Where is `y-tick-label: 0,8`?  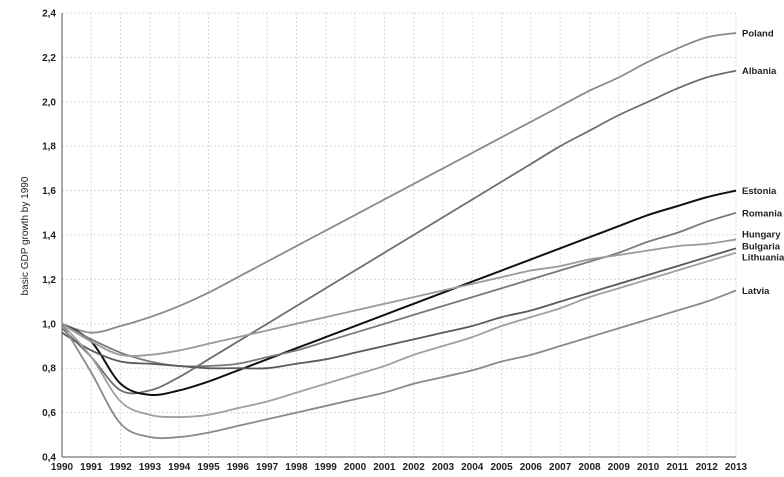
y-tick-label: 0,8 is located at coordinates (49, 369).